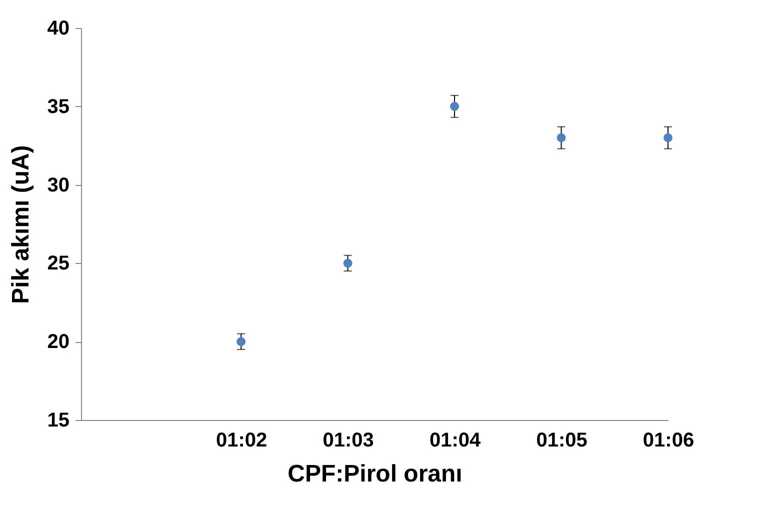 Image resolution: width=759 pixels, height=518 pixels. What do you see at coordinates (668, 441) in the screenshot?
I see `x-tick-label: 01:06` at bounding box center [668, 441].